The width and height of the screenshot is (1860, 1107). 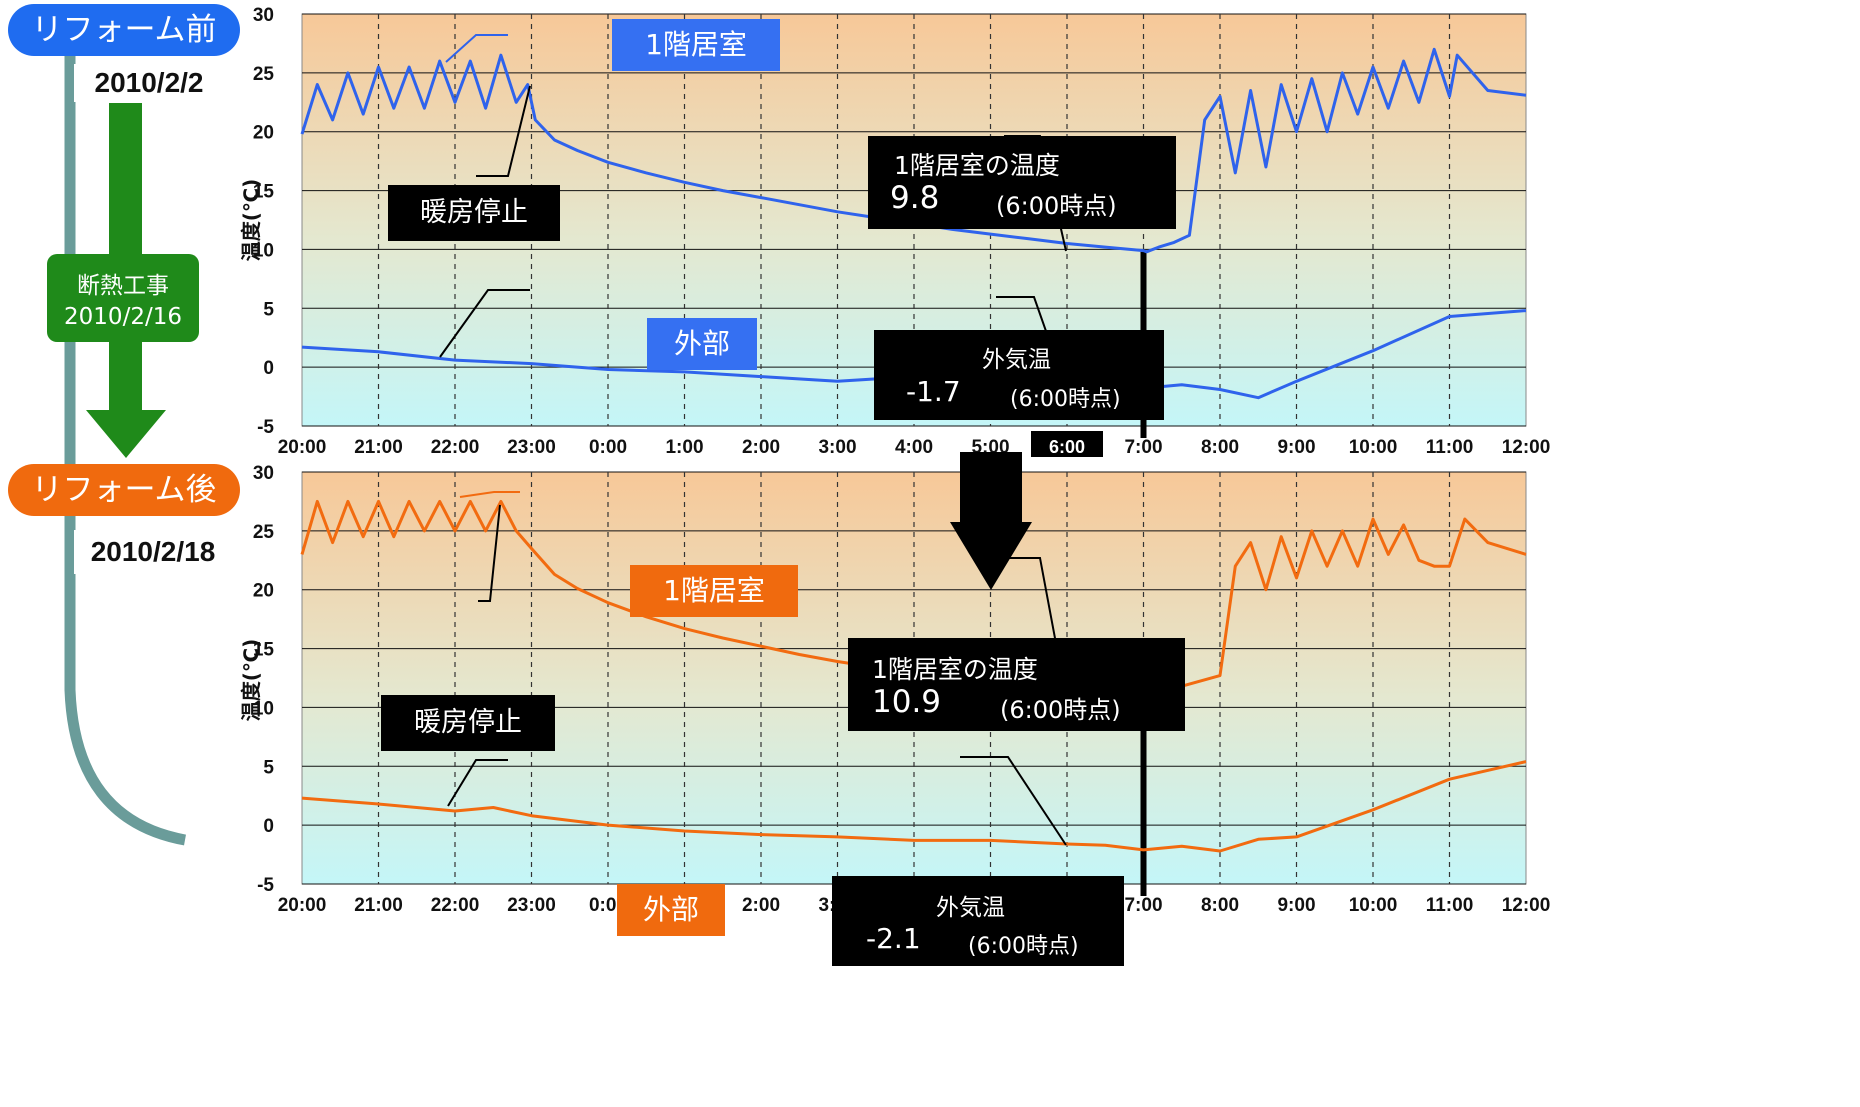 What do you see at coordinates (1067, 447) in the screenshot?
I see `x-tick-label: 6:00` at bounding box center [1067, 447].